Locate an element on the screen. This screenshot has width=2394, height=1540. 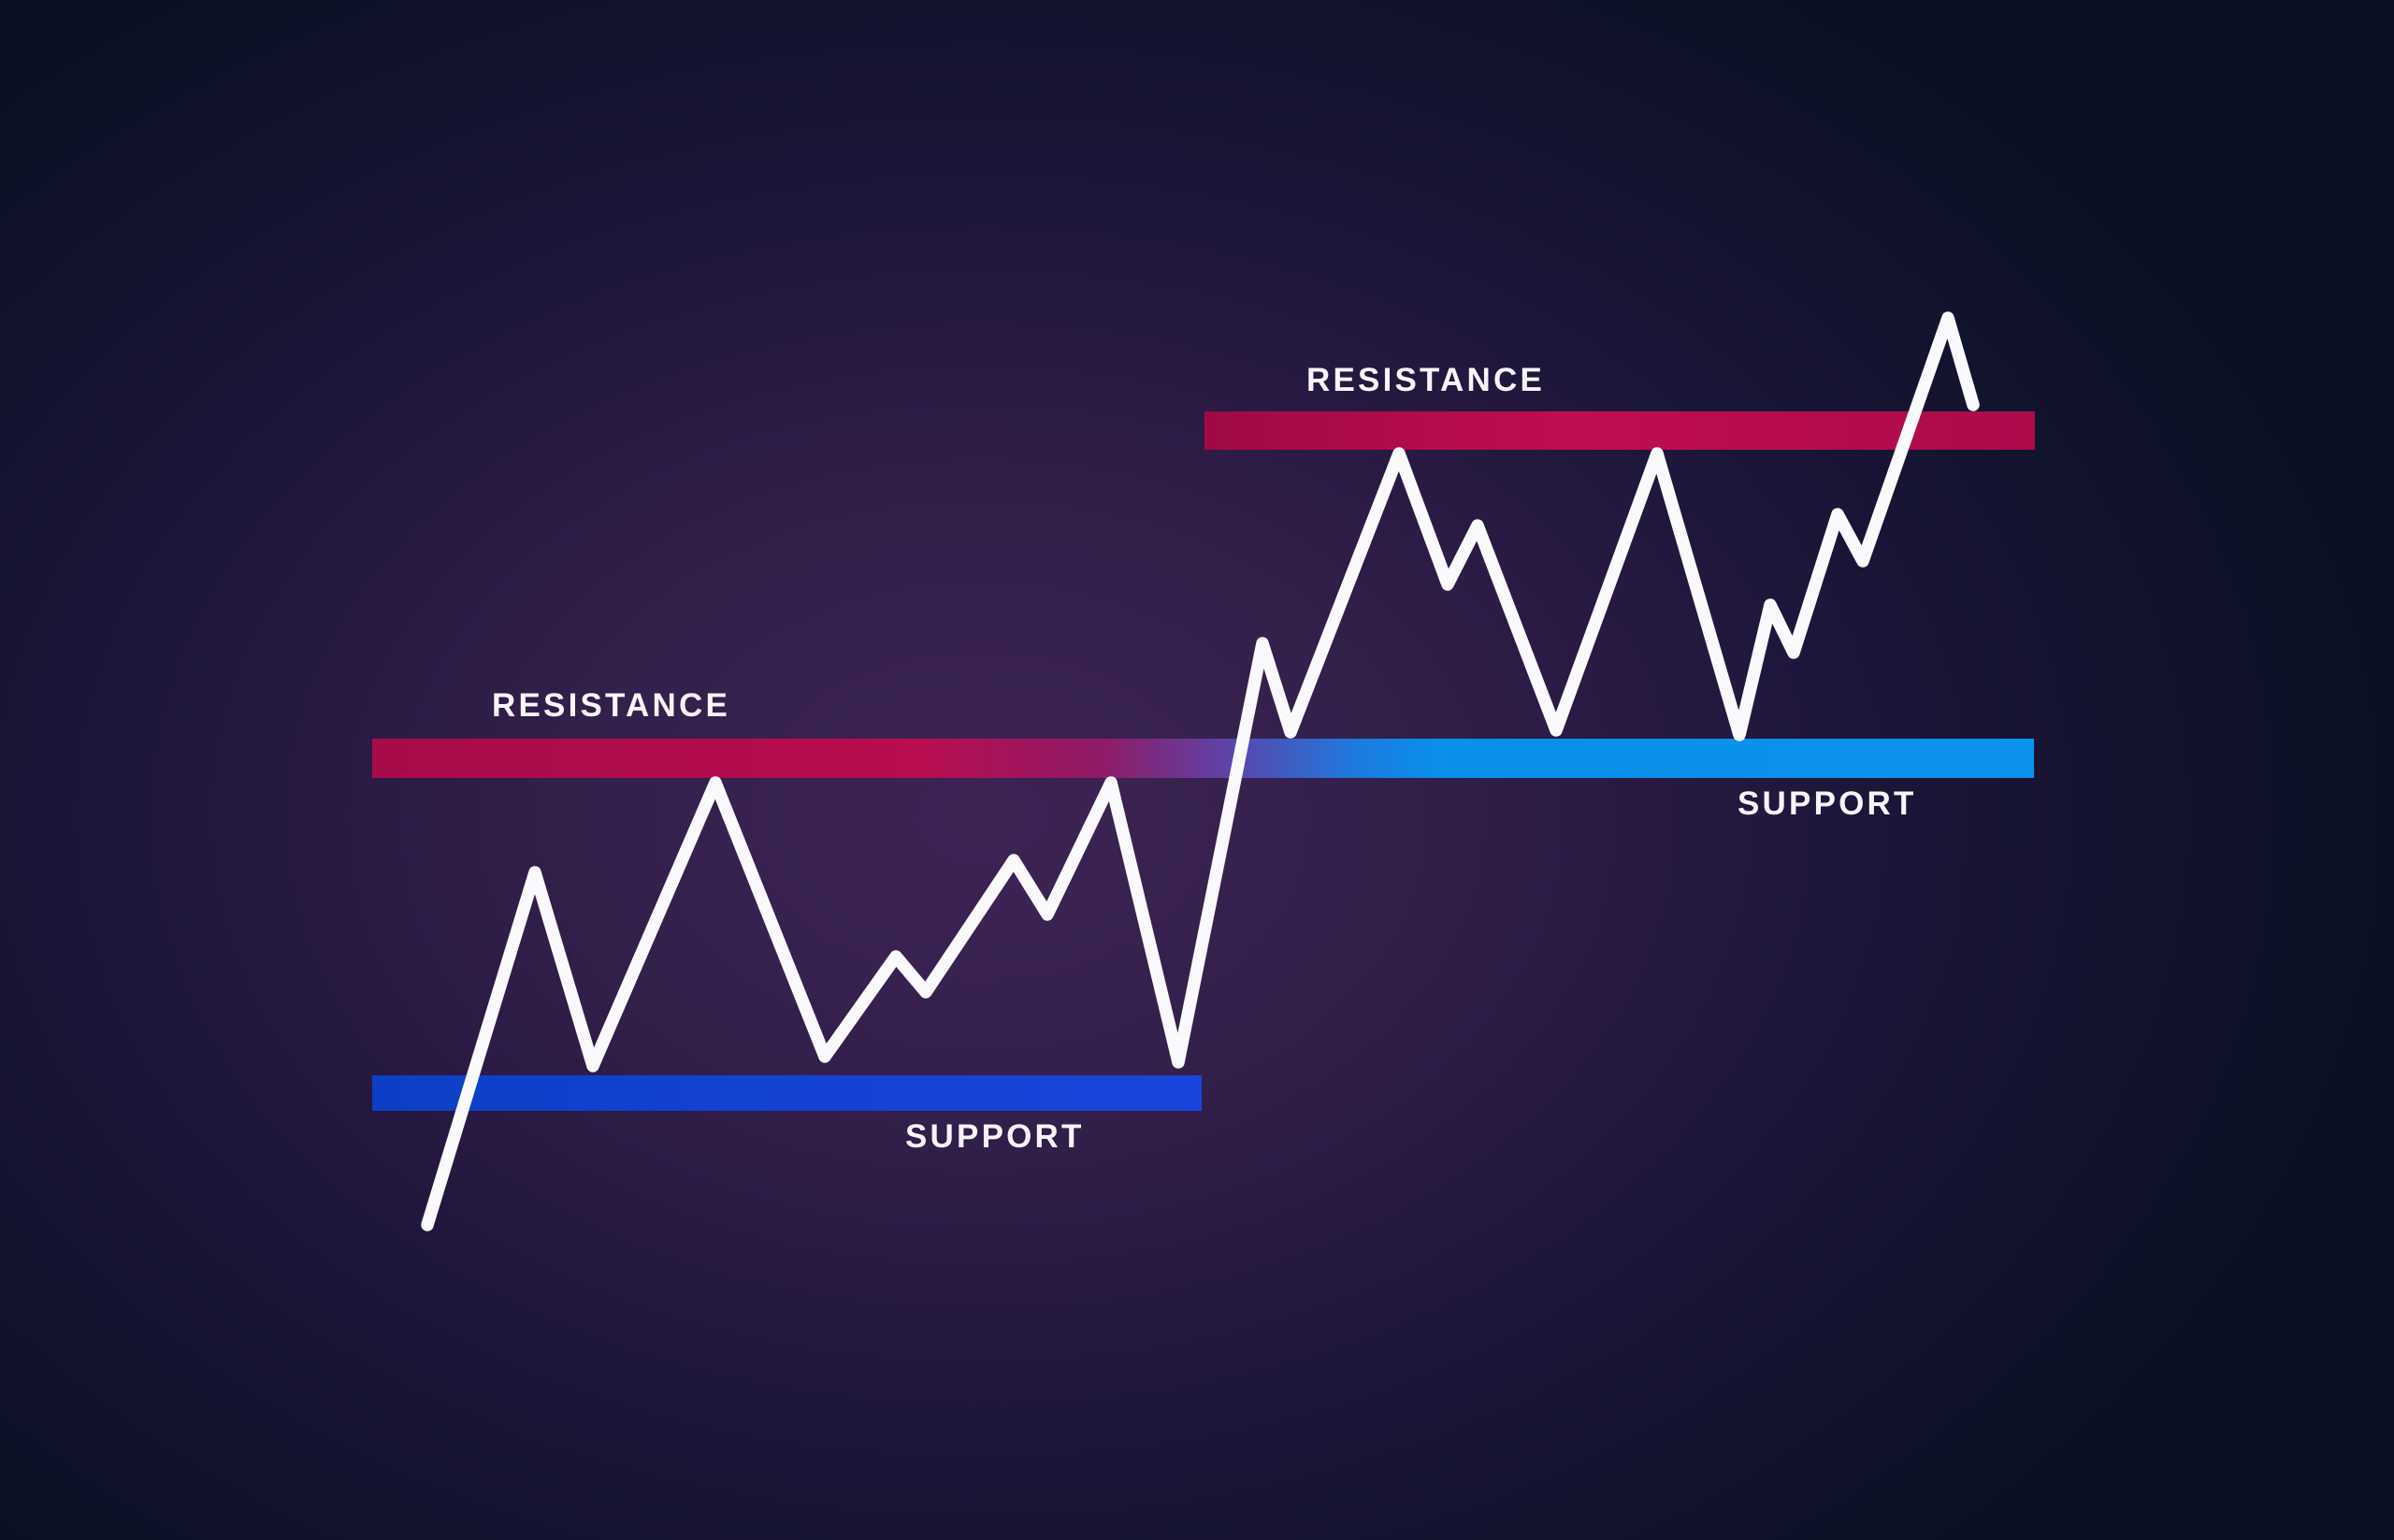
resistance-upper-label: RESISTANCE is located at coordinates (1425, 380).